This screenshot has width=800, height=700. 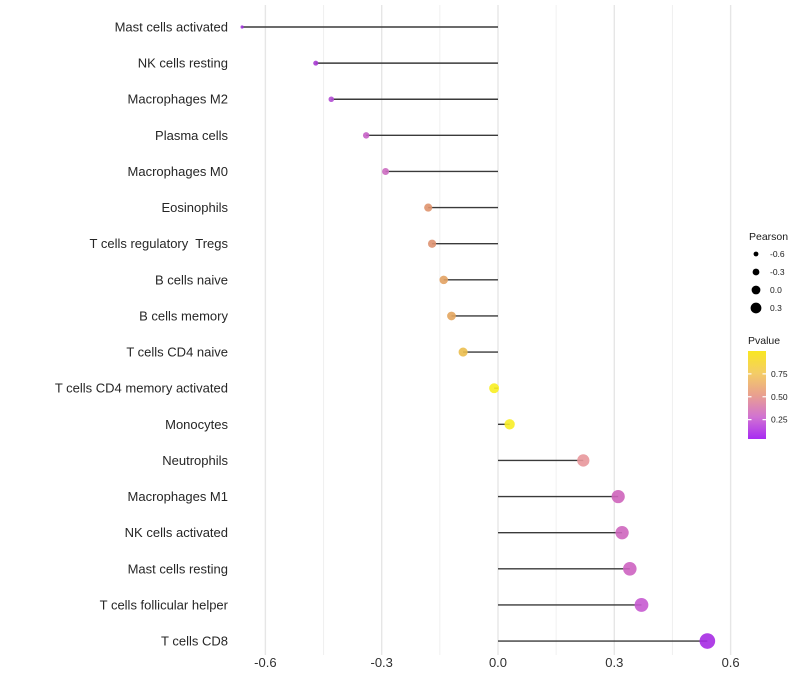 I want to click on x-axis-labels: -0.6 -0.3 0.0 0.3 0.6, so click(x=496, y=662).